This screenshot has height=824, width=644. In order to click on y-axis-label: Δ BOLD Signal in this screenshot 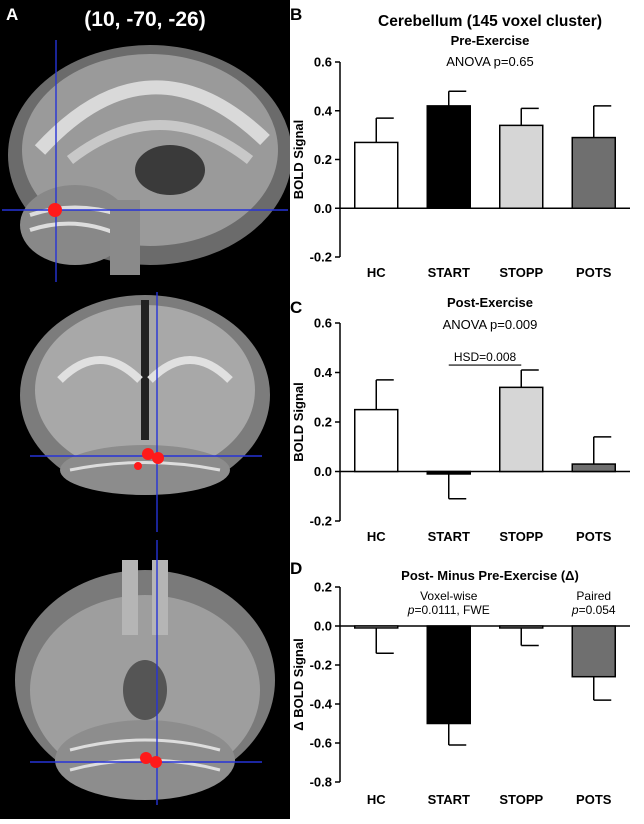, I will do `click(298, 684)`.